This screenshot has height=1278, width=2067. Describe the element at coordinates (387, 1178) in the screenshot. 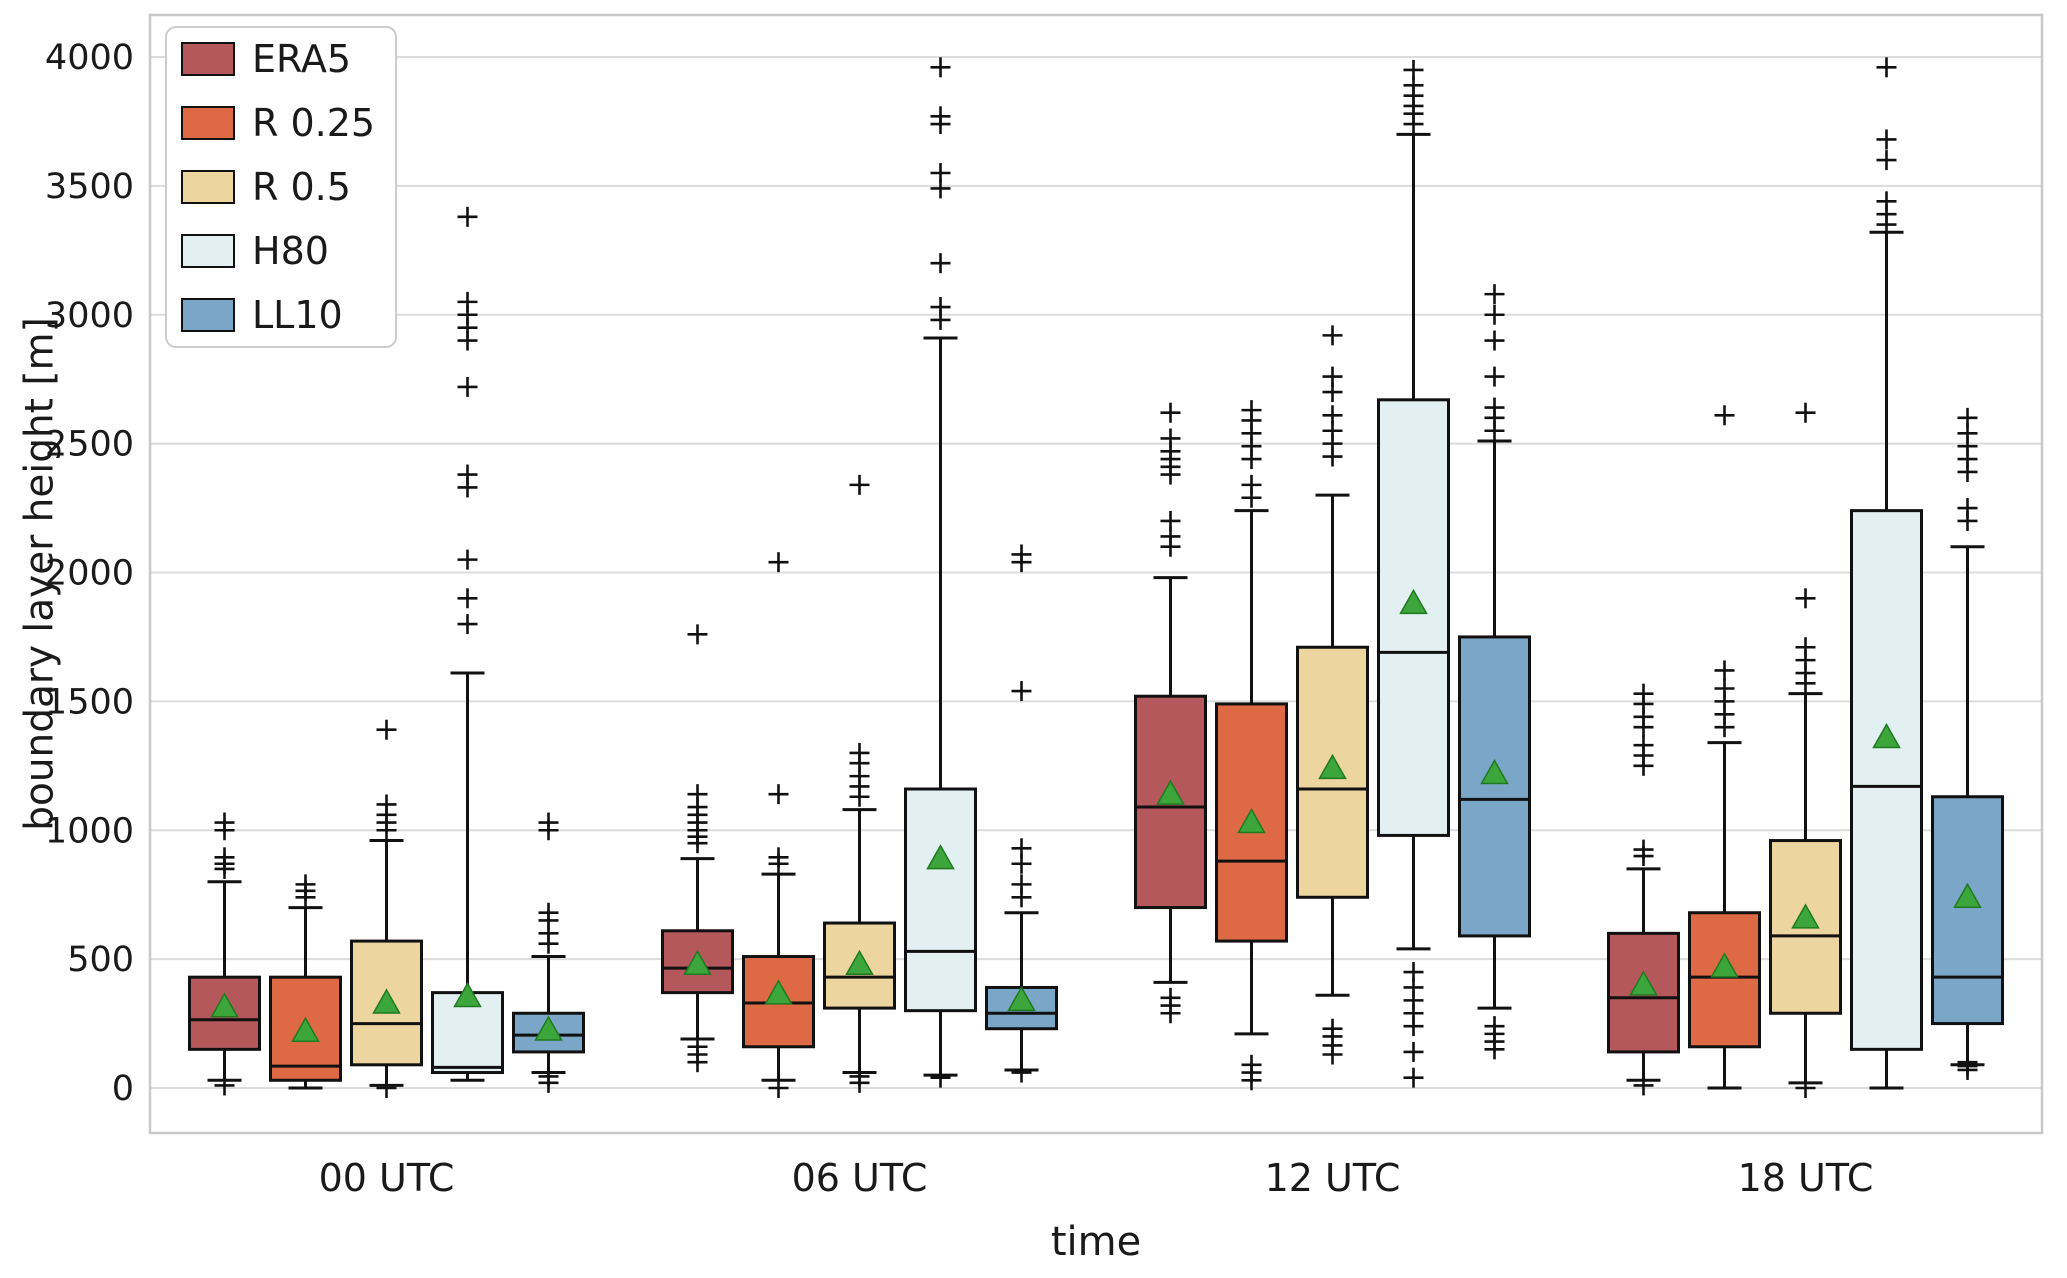

I see `x-tick-label-00-utc: 00 UTC` at that location.